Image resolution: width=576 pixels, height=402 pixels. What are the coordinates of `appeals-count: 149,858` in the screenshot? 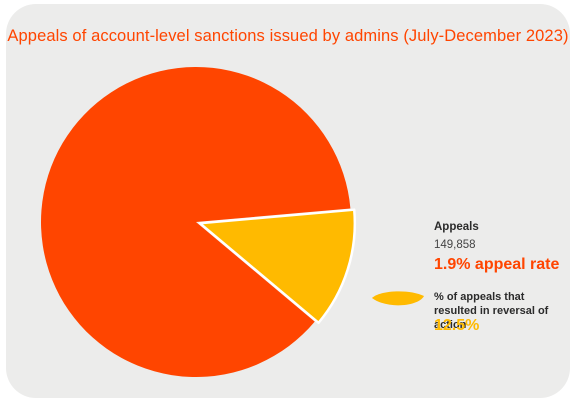 It's located at (455, 245).